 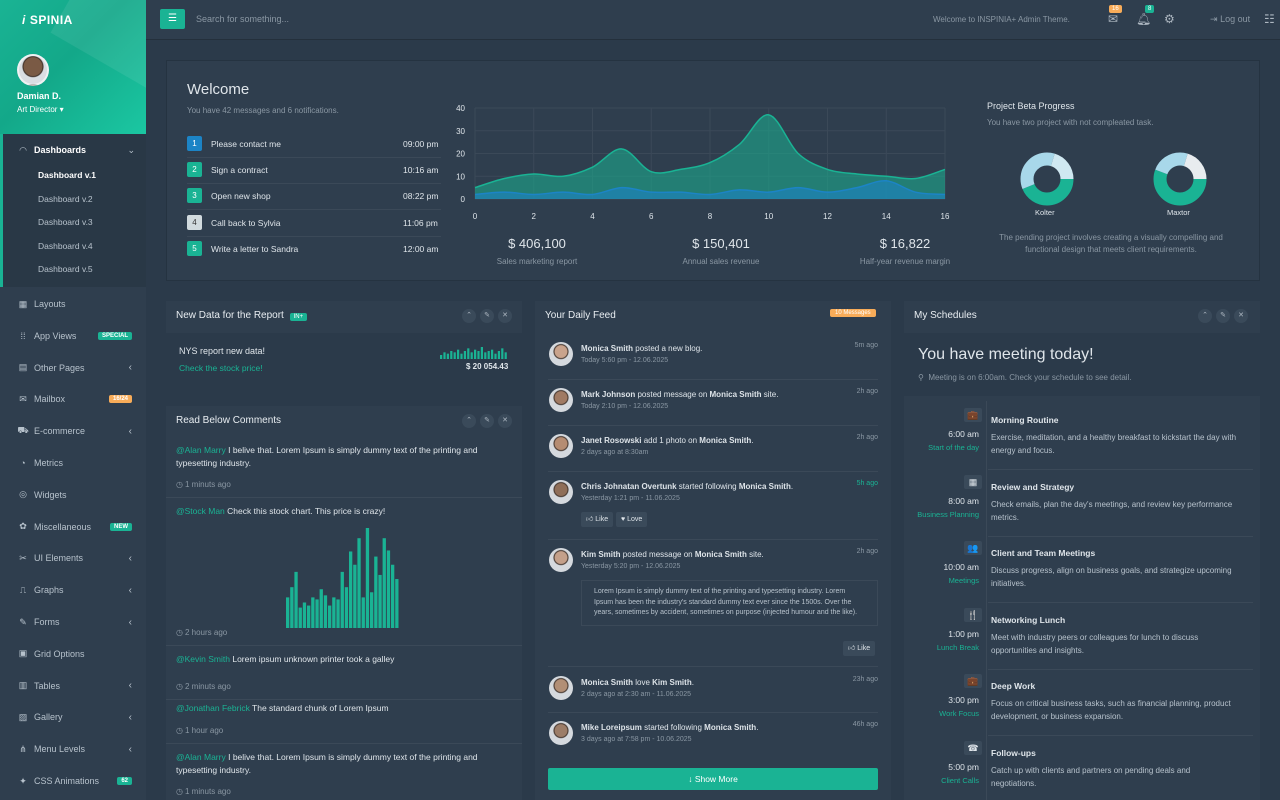 What do you see at coordinates (65, 222) in the screenshot?
I see `sidebar-subitem-dashboard-v3: Dashboard v.3` at bounding box center [65, 222].